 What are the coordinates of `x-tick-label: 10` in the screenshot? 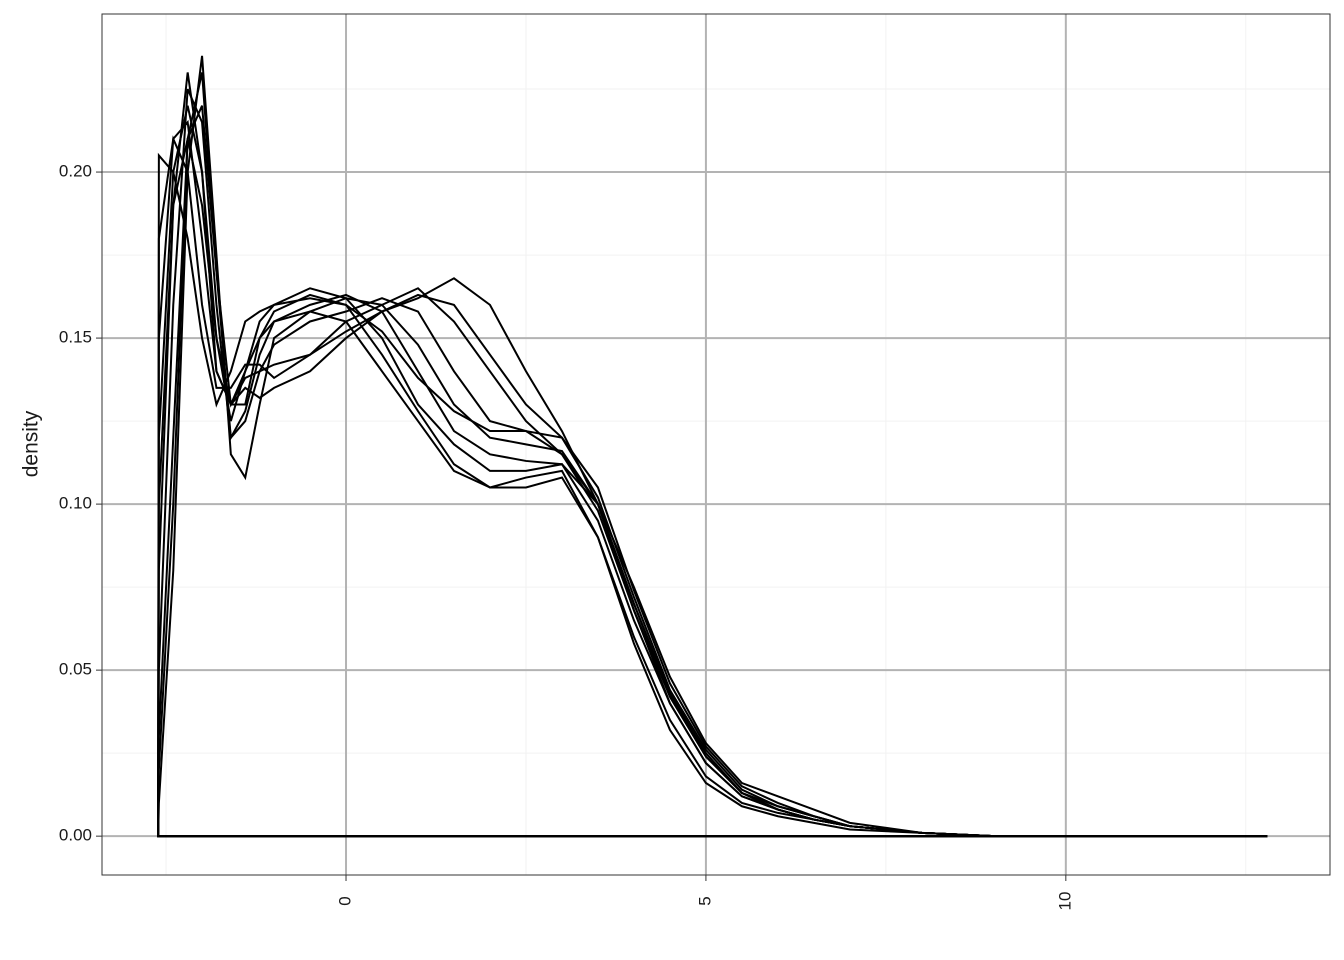 It's located at (1064, 901).